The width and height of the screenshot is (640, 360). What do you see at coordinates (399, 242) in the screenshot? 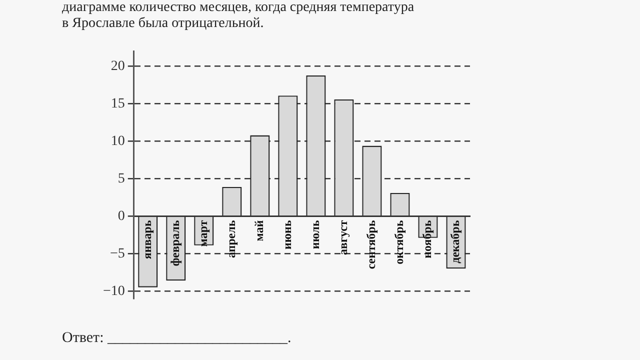
I see `x-tick-label: октябрь` at bounding box center [399, 242].